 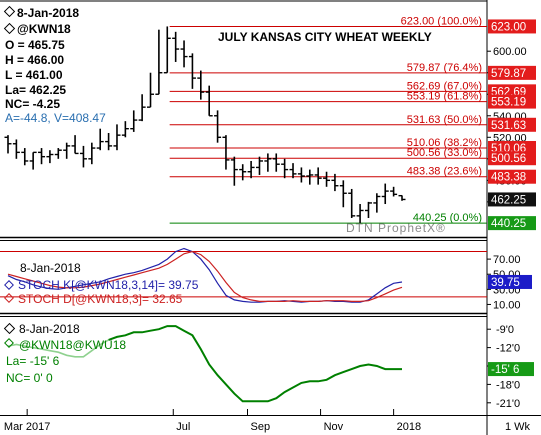 What do you see at coordinates (35, 90) in the screenshot?
I see `header-last: La= 462.25` at bounding box center [35, 90].